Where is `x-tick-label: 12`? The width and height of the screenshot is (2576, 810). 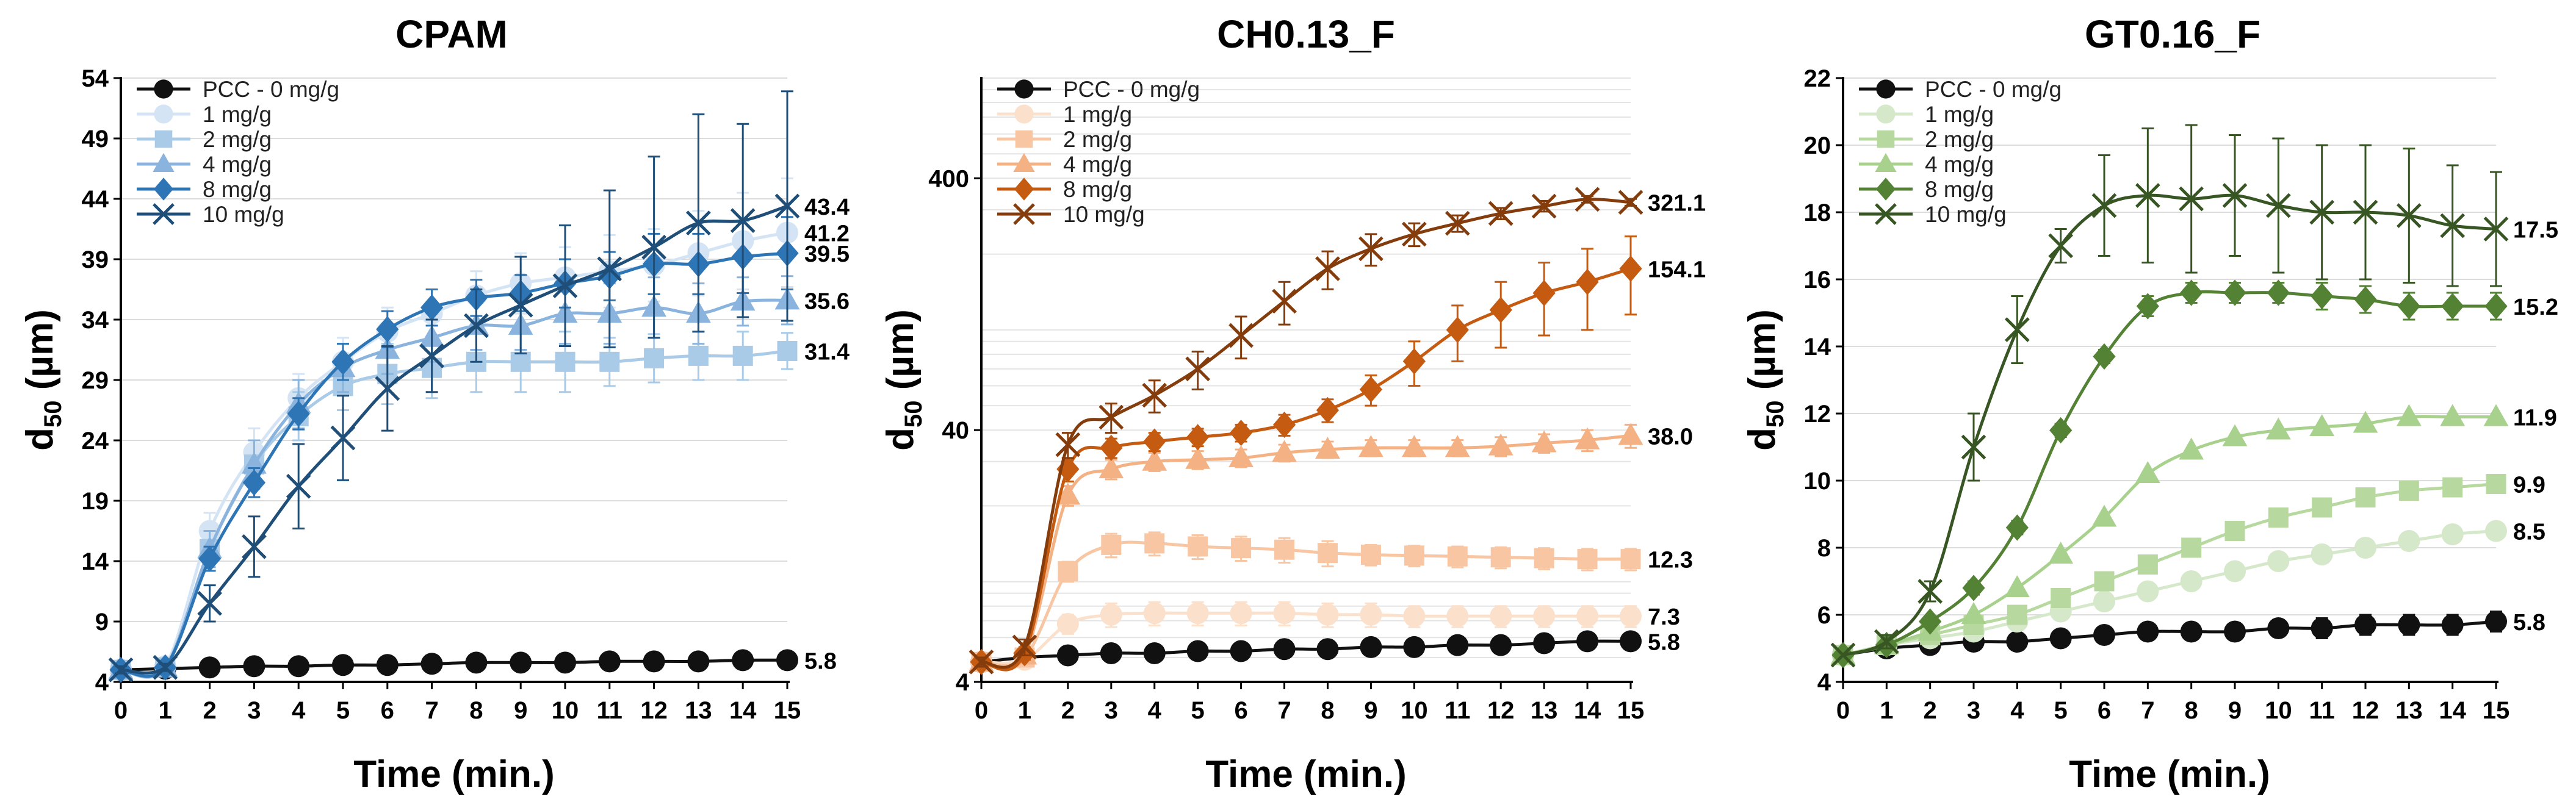 x-tick-label: 12 is located at coordinates (1501, 710).